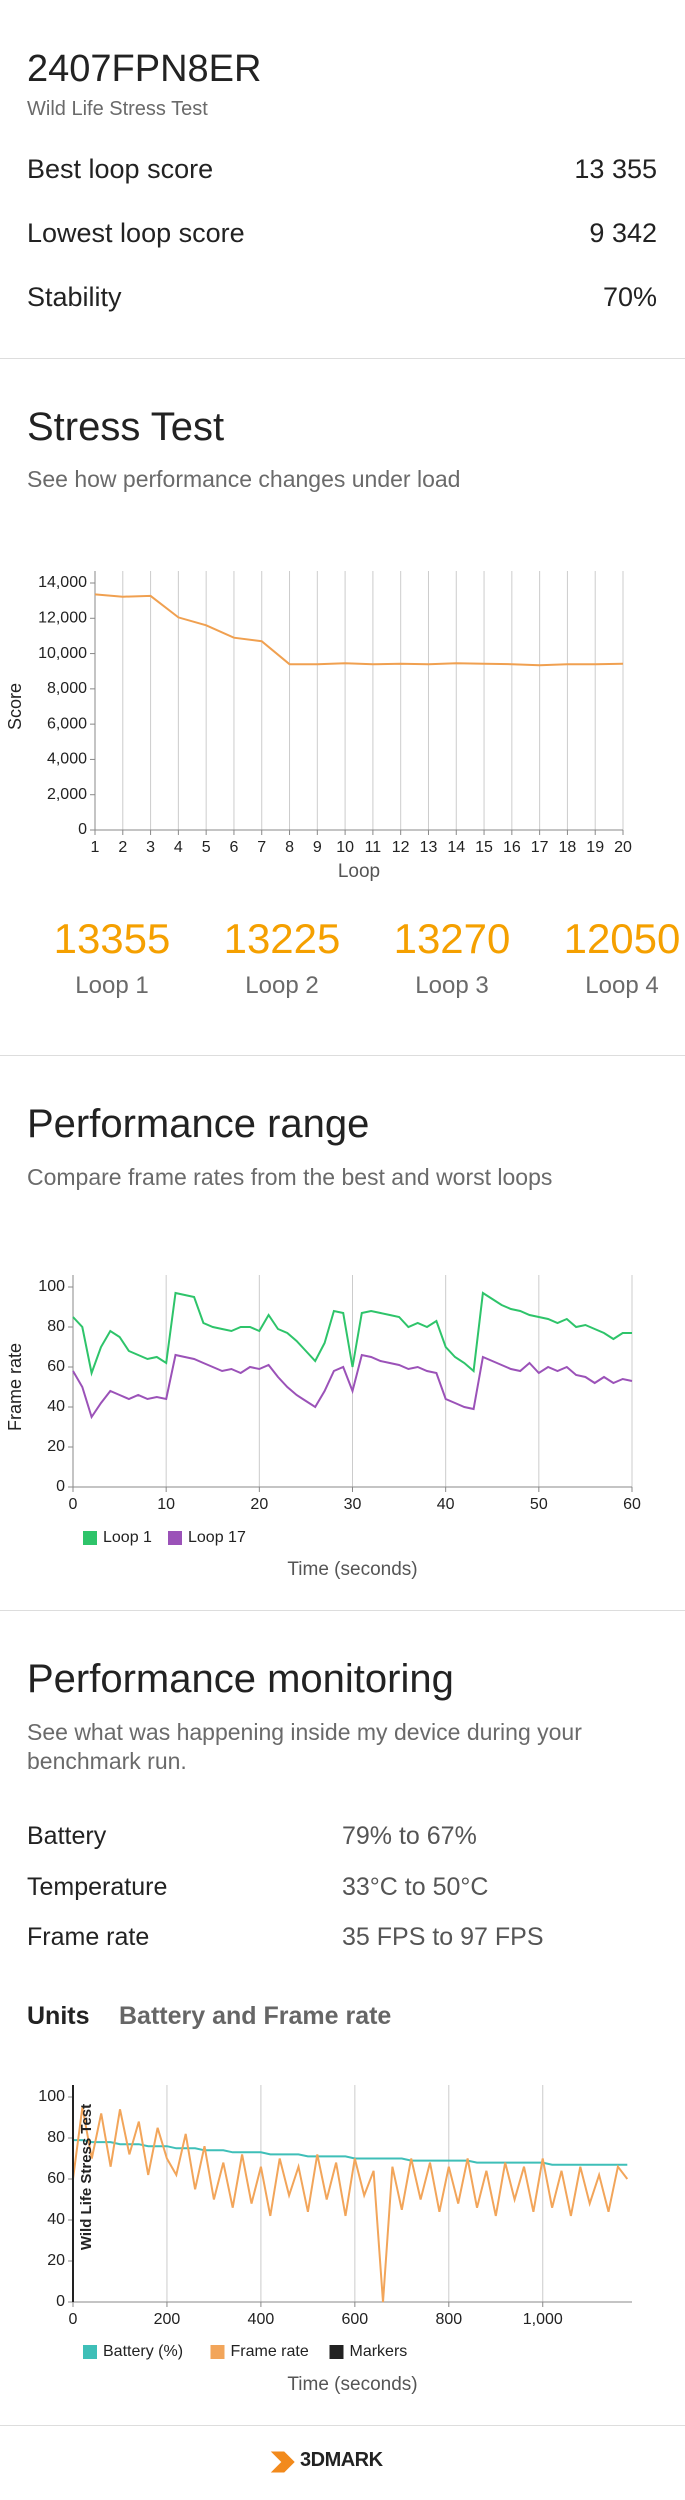 This screenshot has height=2500, width=685. What do you see at coordinates (623, 233) in the screenshot?
I see `stat-value: 9 342` at bounding box center [623, 233].